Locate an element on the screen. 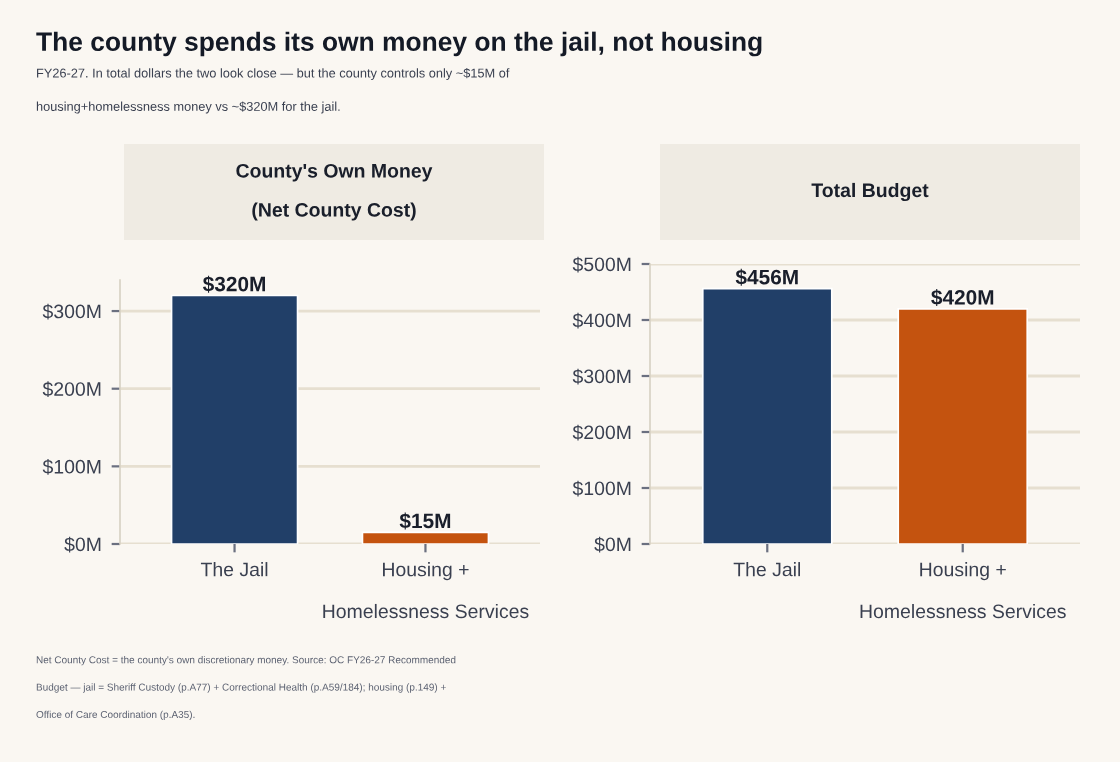  data-label: $320M is located at coordinates (233, 284).